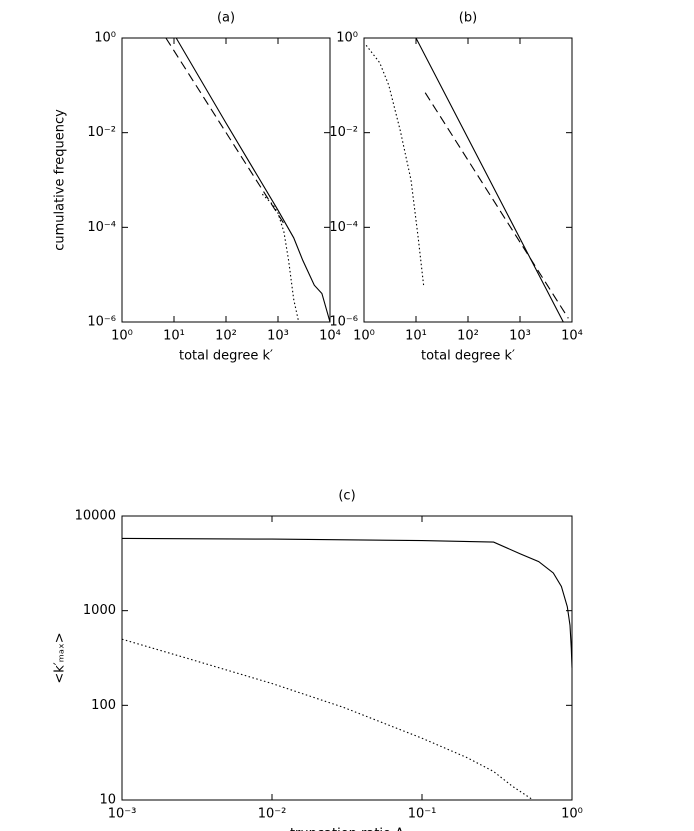 The height and width of the screenshot is (831, 694). What do you see at coordinates (122, 814) in the screenshot?
I see `x-tick-label: 10⁻³` at bounding box center [122, 814].